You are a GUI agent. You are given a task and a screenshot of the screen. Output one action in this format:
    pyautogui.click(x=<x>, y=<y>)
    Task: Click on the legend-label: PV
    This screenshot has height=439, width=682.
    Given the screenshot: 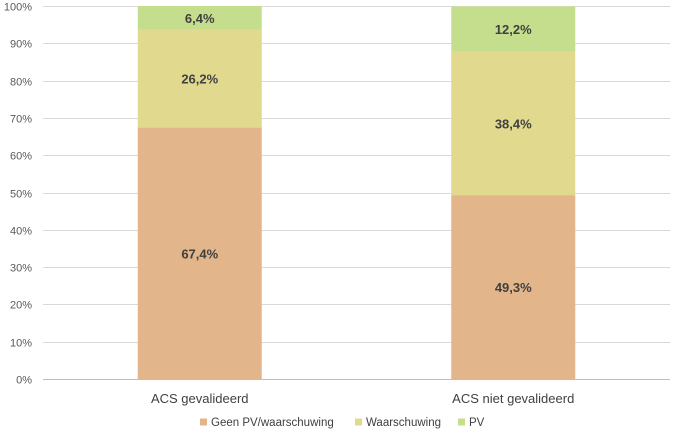 What is the action you would take?
    pyautogui.click(x=477, y=423)
    